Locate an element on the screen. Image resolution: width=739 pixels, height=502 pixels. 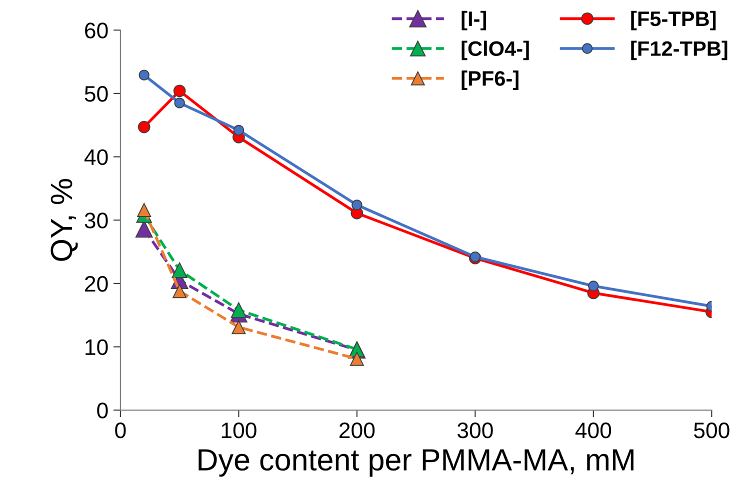
x-tick-label: 0 is located at coordinates (120, 430).